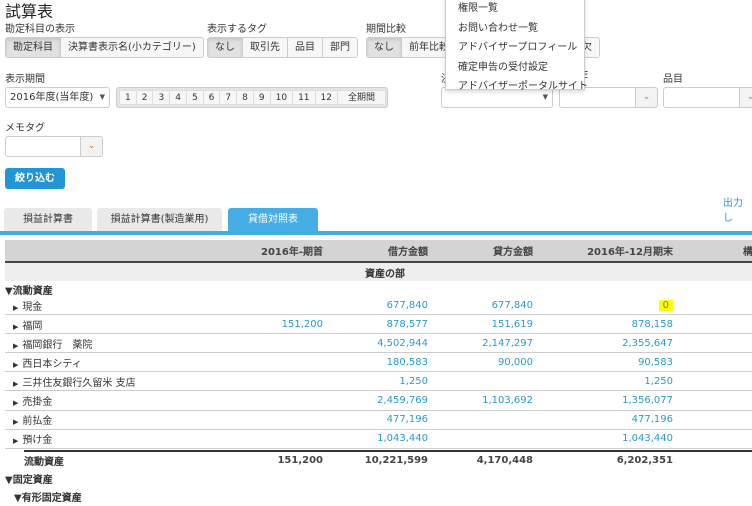 This screenshot has width=752, height=506. Describe the element at coordinates (264, 47) in the screenshot. I see `tag-option-partner: 取引先` at that location.